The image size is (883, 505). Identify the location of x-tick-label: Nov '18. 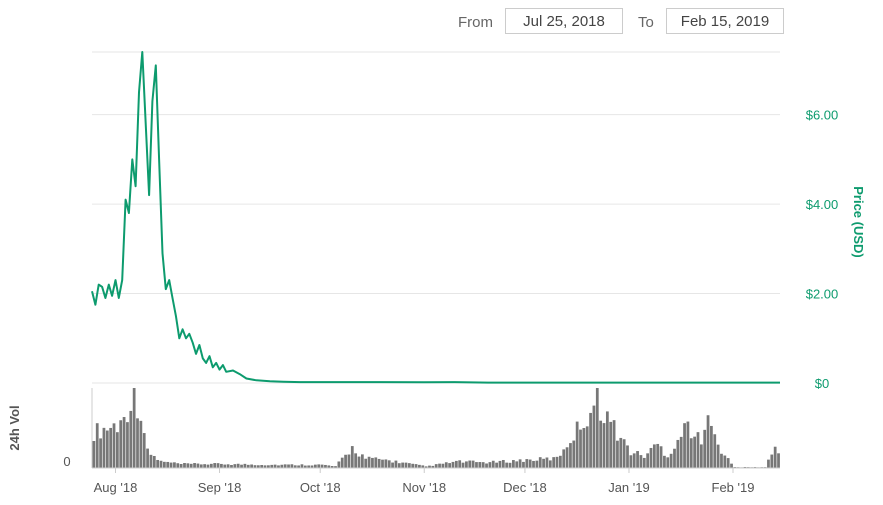
(424, 487).